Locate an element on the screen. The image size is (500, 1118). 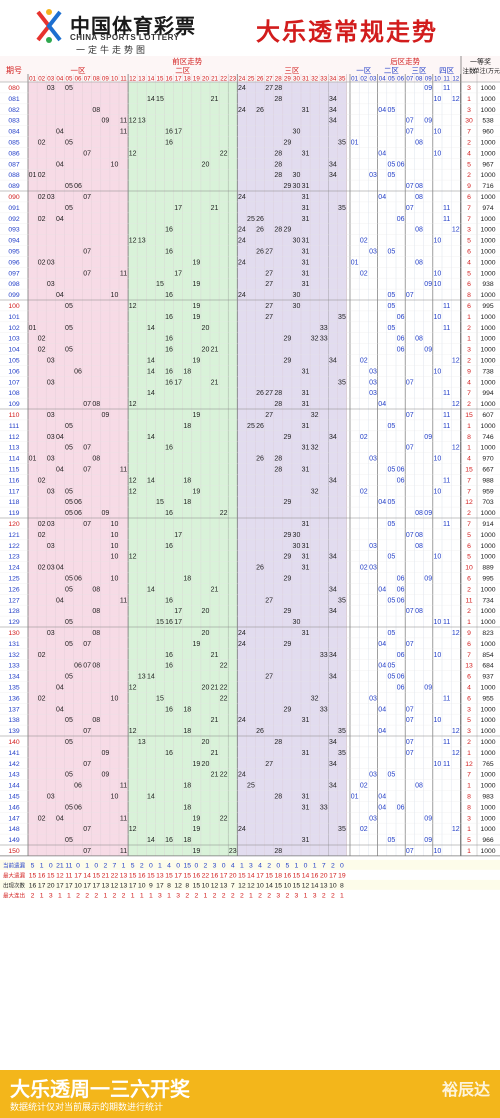
front-number: 21 is located at coordinates (215, 99).